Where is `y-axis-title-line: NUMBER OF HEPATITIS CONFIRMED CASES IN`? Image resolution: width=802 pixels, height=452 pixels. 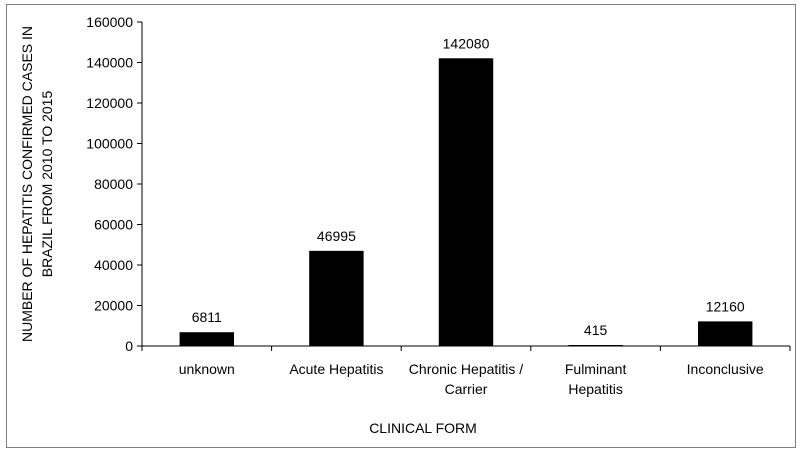 y-axis-title-line: NUMBER OF HEPATITIS CONFIRMED CASES IN is located at coordinates (27, 184).